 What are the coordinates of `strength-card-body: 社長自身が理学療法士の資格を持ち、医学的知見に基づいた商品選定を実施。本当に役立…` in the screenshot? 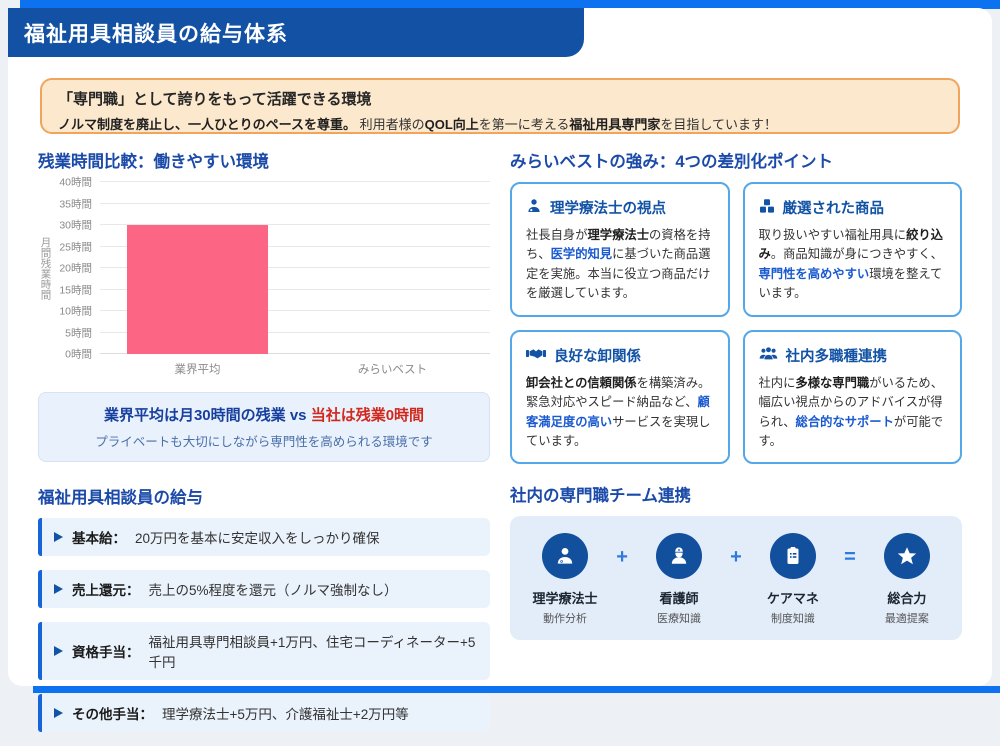 It's located at (618, 264).